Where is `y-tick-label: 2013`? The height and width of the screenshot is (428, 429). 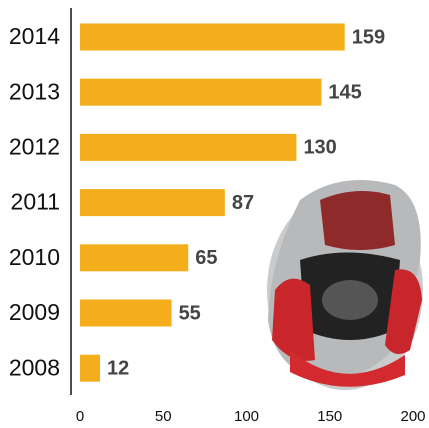 y-tick-label: 2013 is located at coordinates (34, 91).